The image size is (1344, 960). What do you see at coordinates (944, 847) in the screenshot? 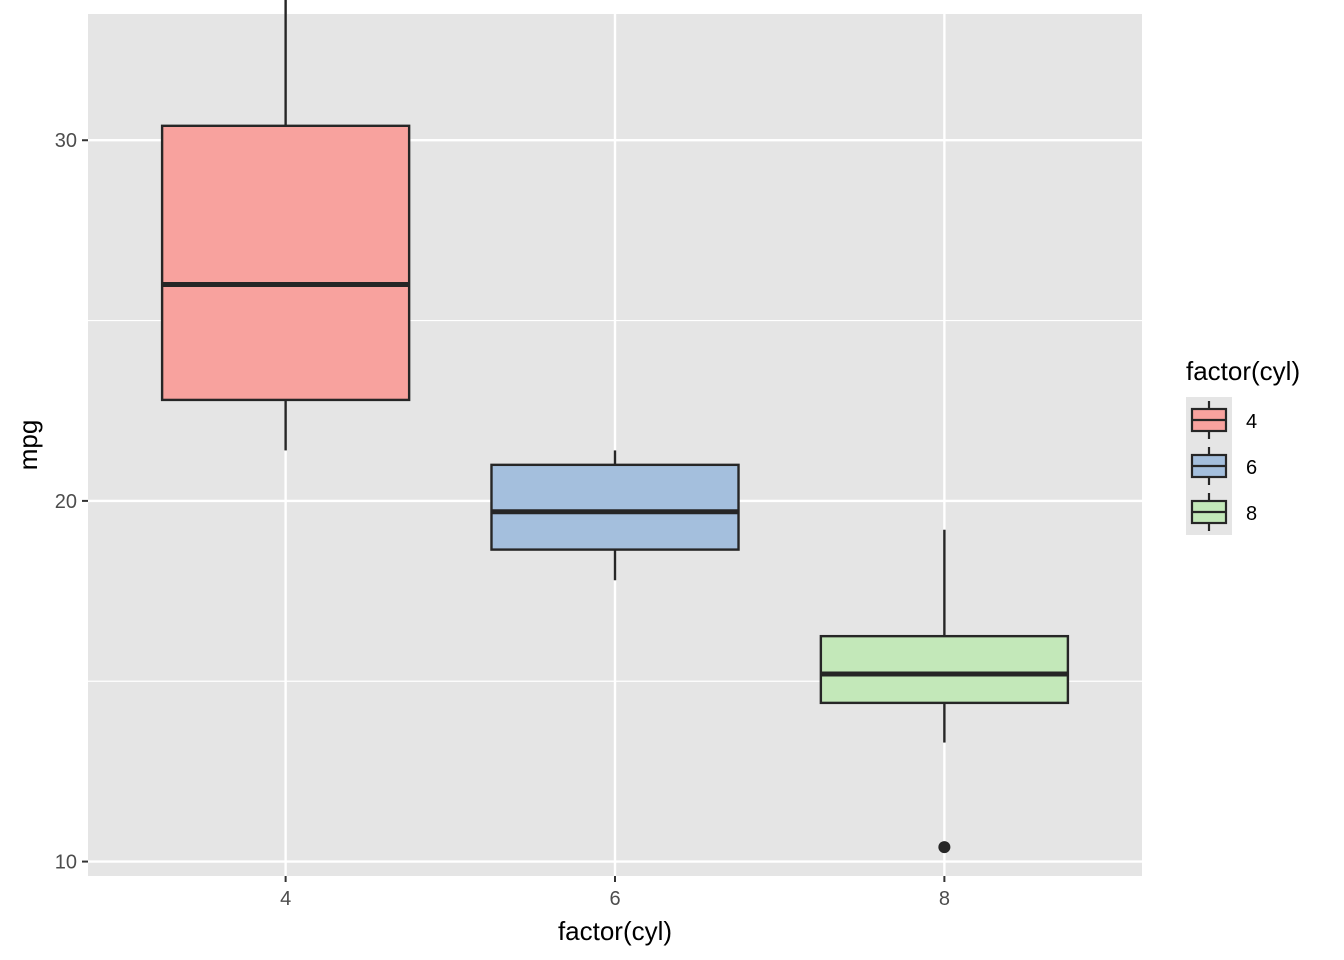
I see `outlier-point` at bounding box center [944, 847].